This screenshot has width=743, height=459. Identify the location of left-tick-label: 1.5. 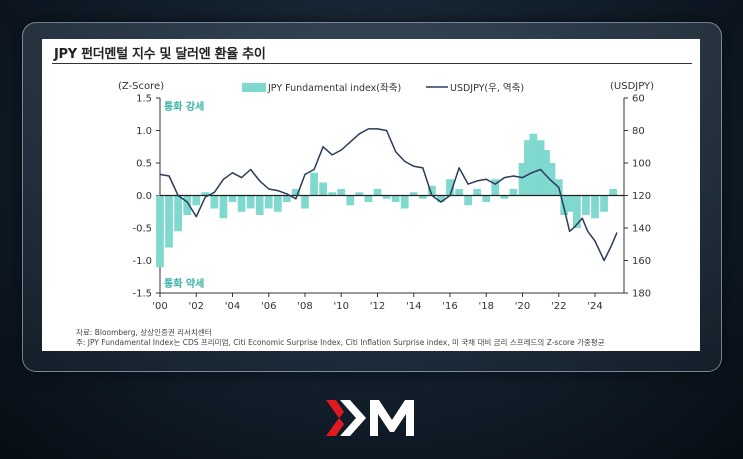
(144, 99).